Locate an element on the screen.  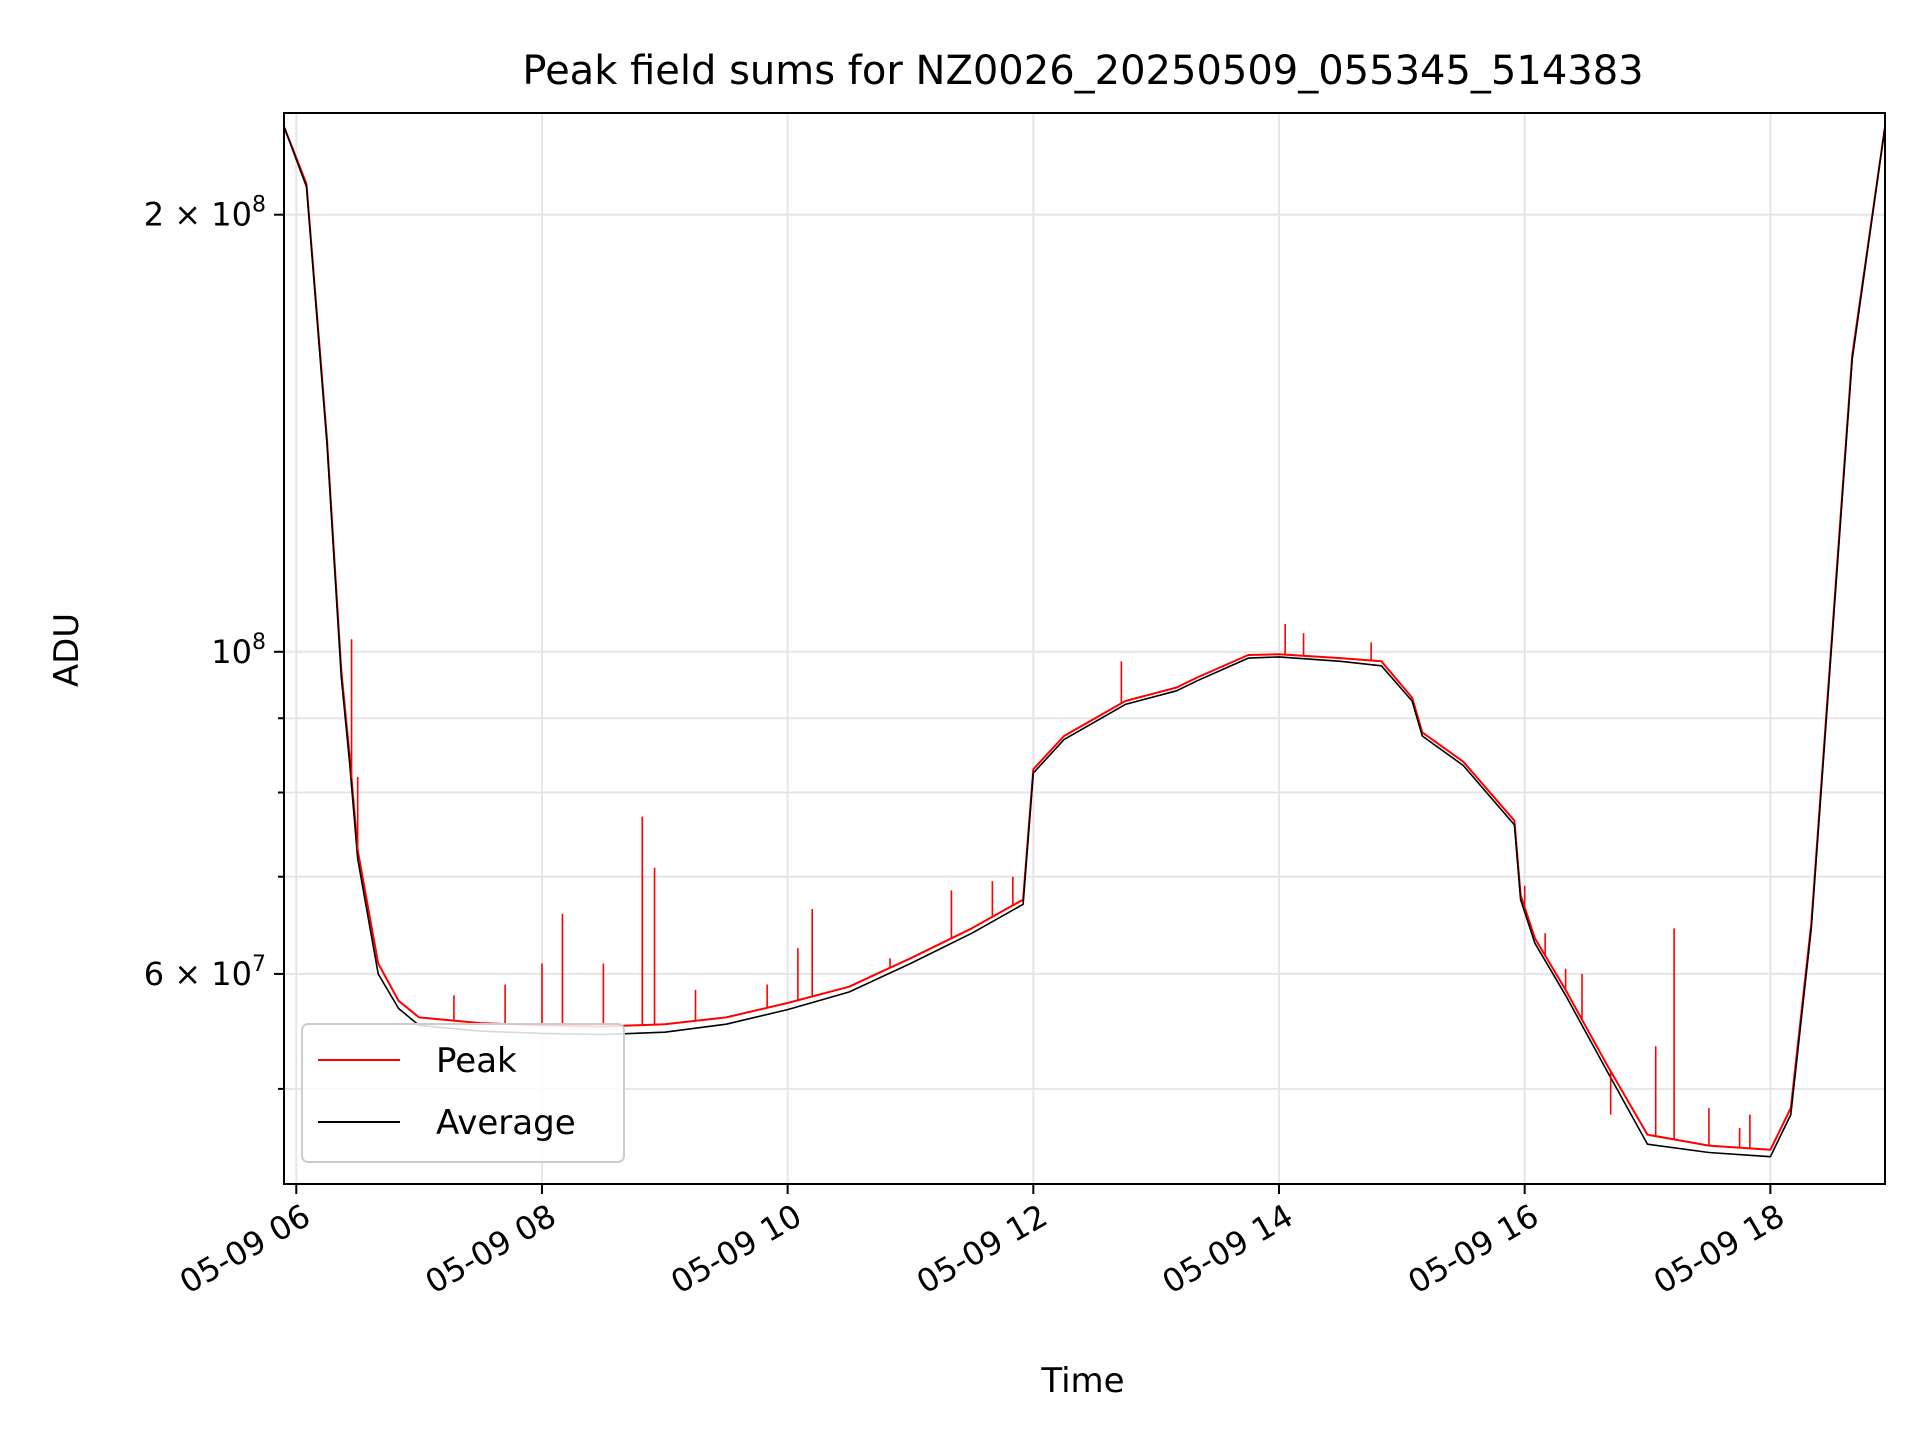
legend: Peak Average is located at coordinates (463, 1093).